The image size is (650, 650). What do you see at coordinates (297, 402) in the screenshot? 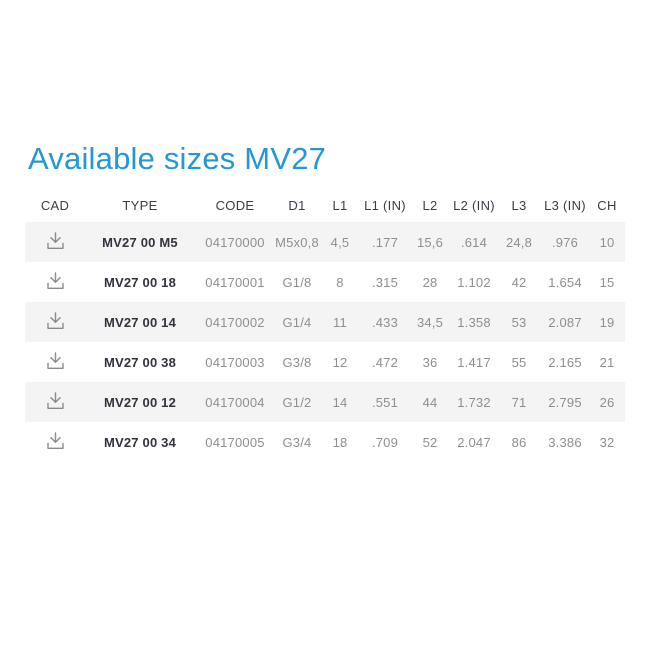
I see `d1-cell: G1/2` at bounding box center [297, 402].